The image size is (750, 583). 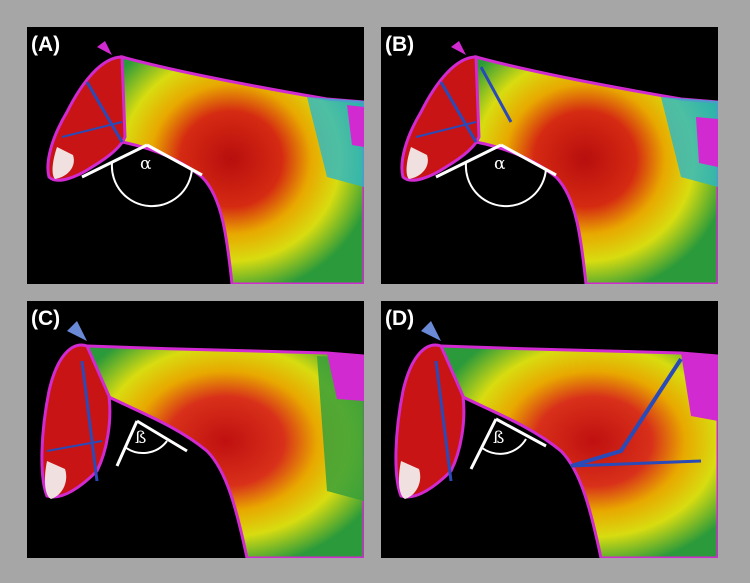 What do you see at coordinates (498, 438) in the screenshot?
I see `angle-label-d: ß` at bounding box center [498, 438].